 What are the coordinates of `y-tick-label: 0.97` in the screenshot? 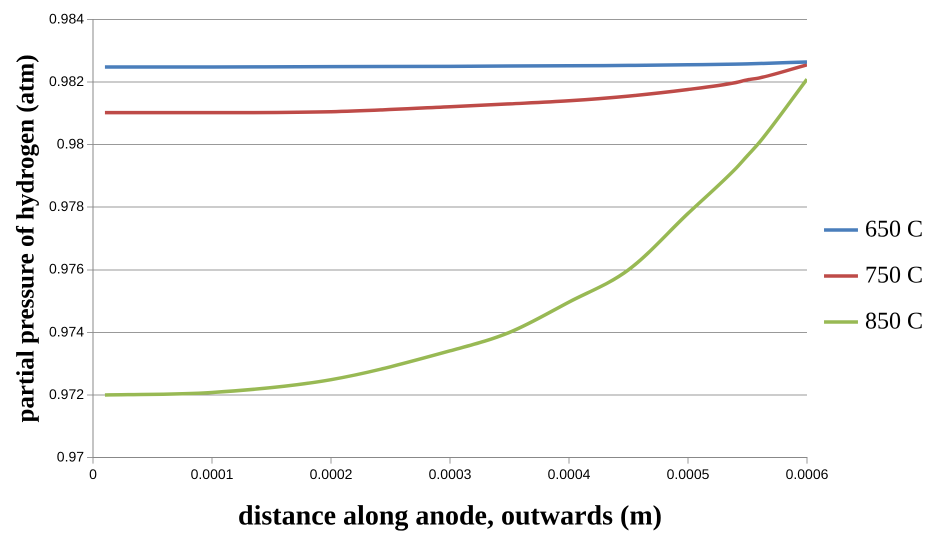 It's located at (70, 456).